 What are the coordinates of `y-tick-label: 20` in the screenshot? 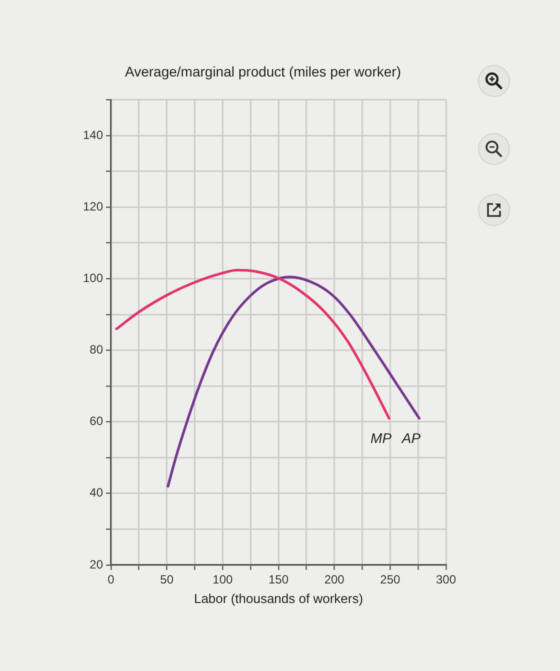 It's located at (97, 564).